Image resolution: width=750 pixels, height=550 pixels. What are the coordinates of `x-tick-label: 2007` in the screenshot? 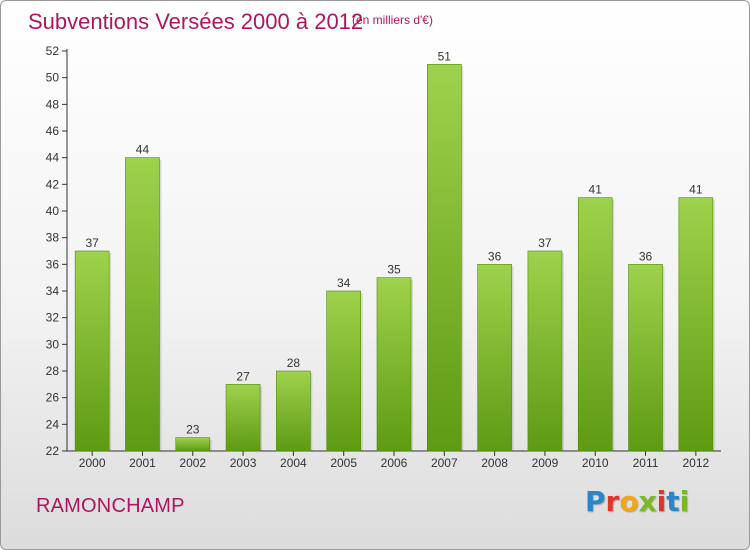 It's located at (444, 463).